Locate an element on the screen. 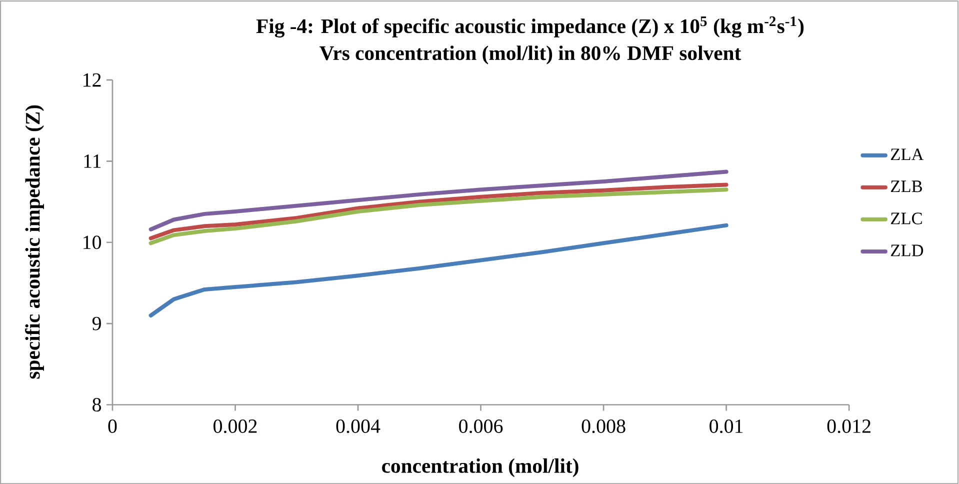 This screenshot has height=484, width=959. y-tick-label: 10 is located at coordinates (93, 242).